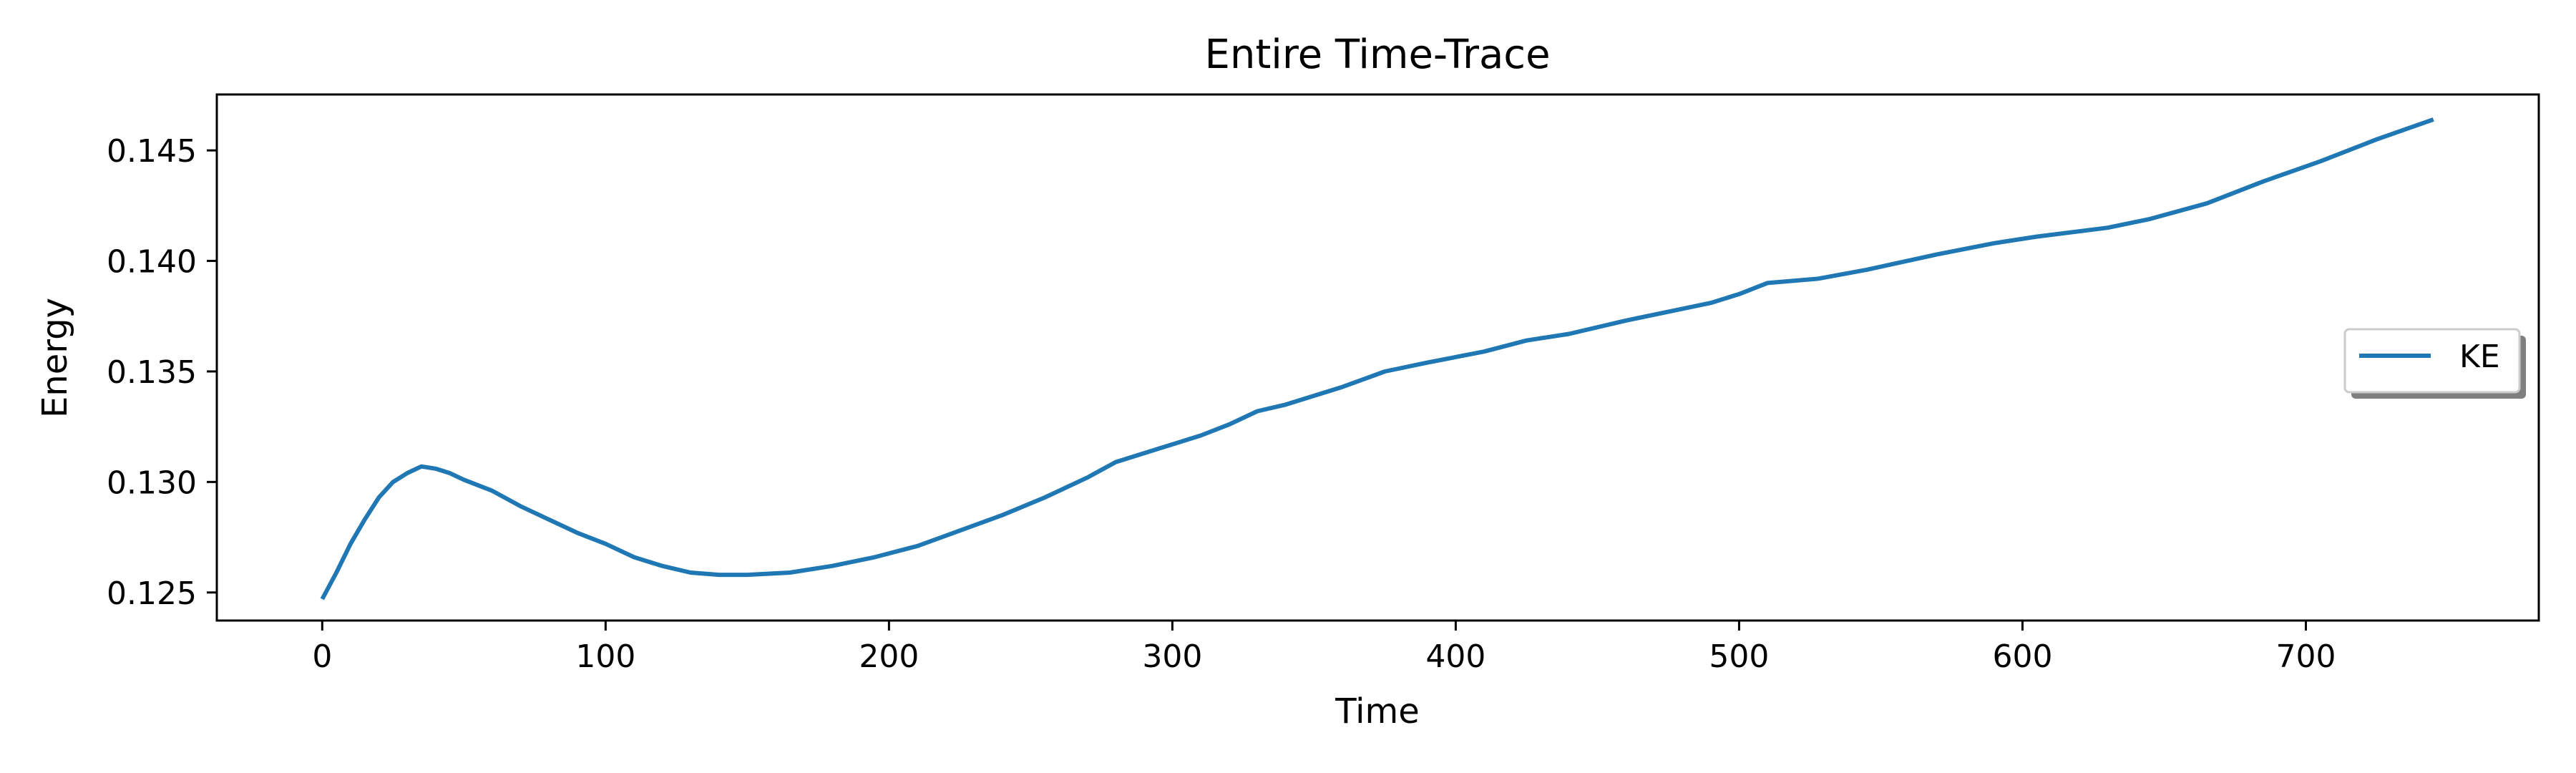  I want to click on y-tick-label: 0.130, so click(152, 483).